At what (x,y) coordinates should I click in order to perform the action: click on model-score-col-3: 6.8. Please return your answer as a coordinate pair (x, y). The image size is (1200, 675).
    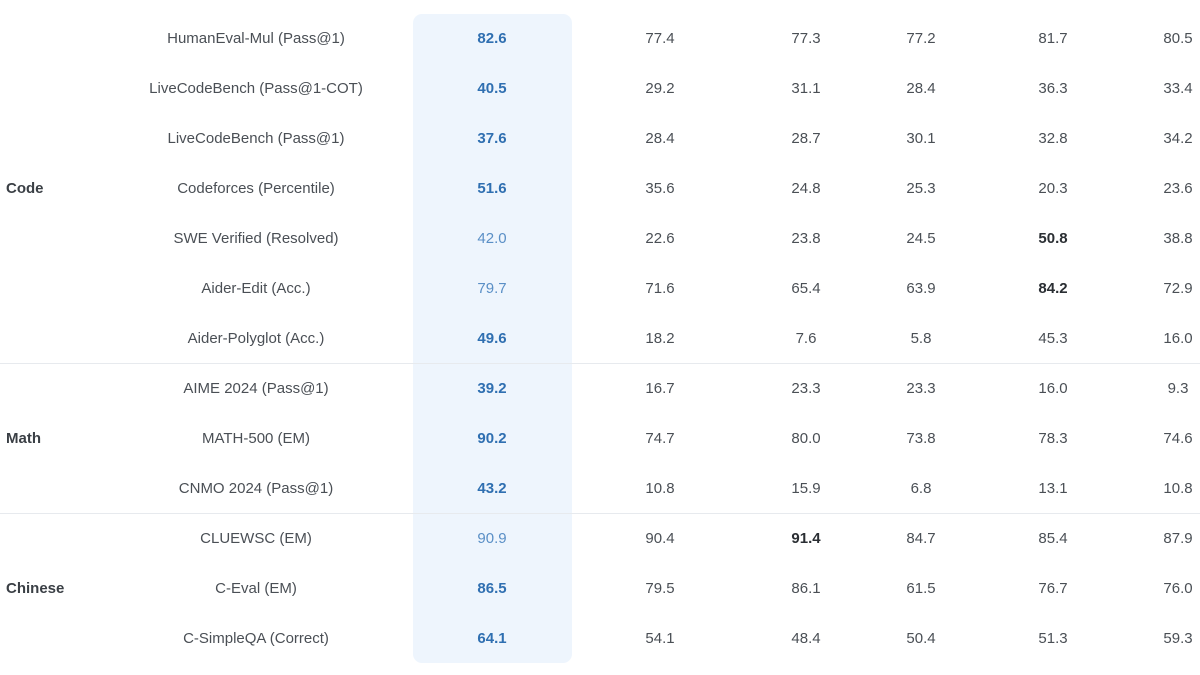
    Looking at the image, I should click on (921, 488).